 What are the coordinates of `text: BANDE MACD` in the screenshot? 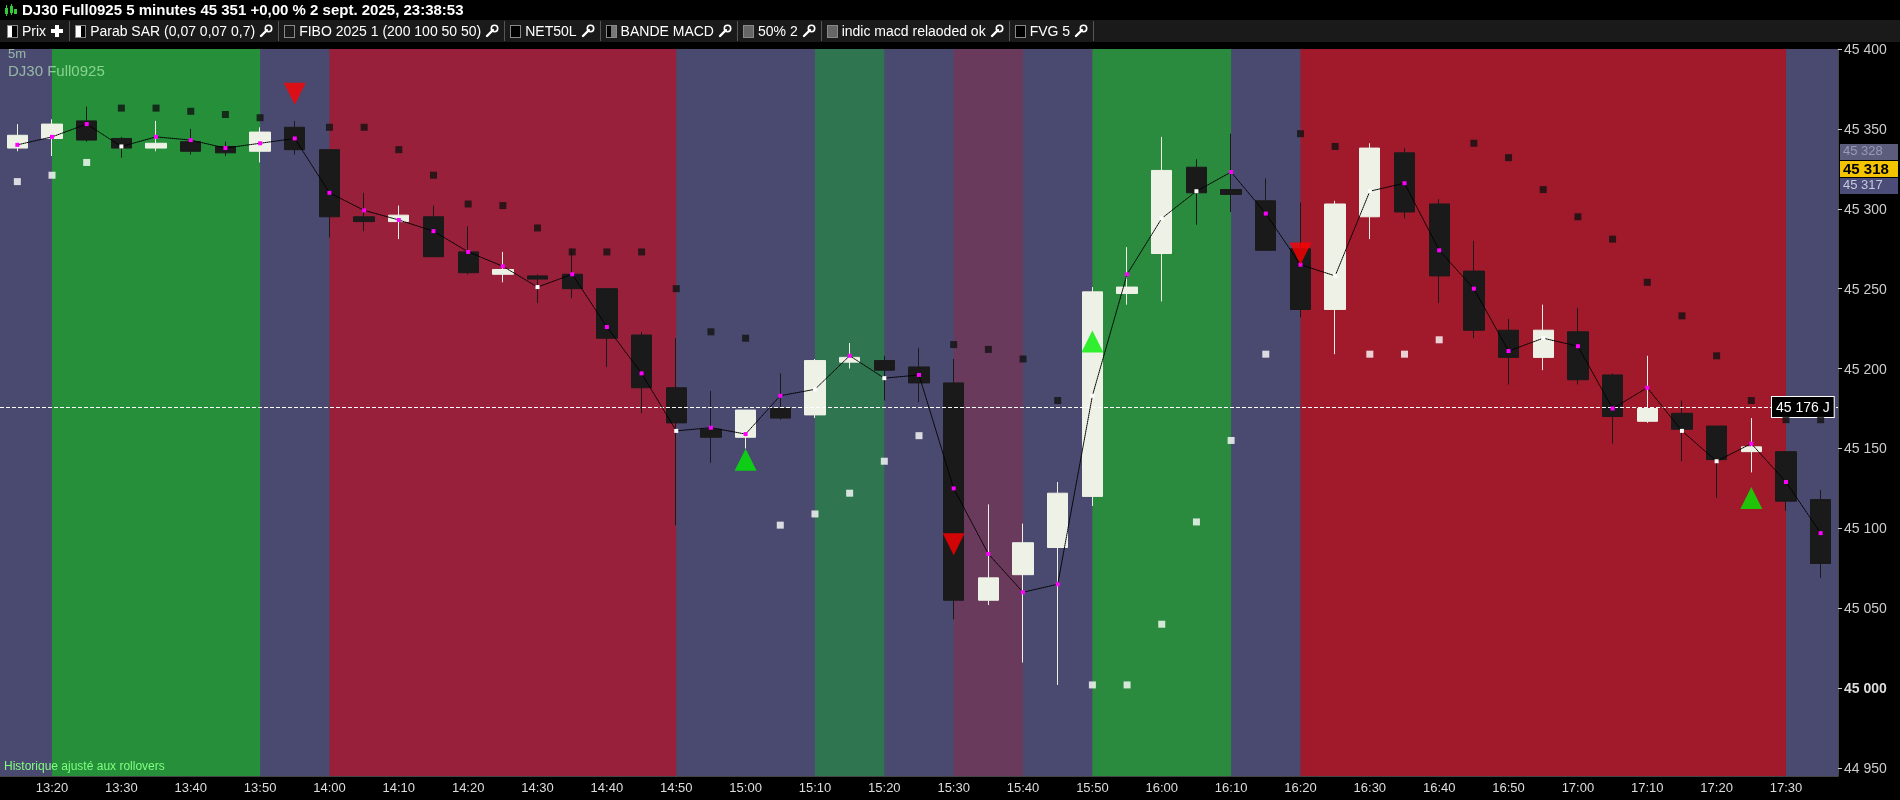 It's located at (667, 31).